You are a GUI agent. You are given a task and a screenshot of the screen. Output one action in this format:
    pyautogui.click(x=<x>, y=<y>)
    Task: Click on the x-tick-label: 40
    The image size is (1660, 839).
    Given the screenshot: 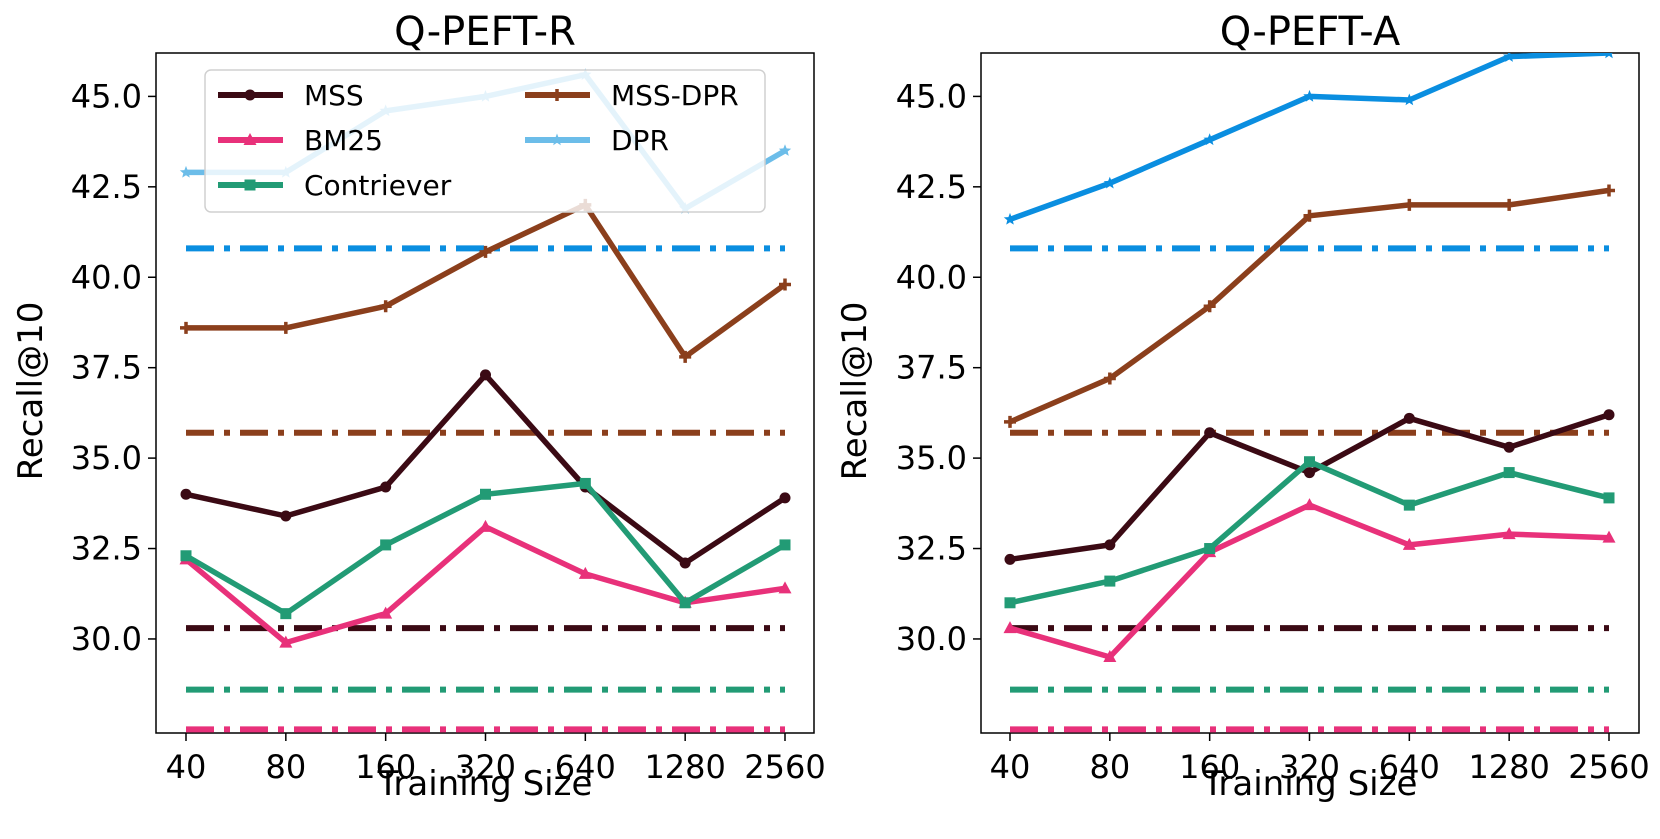 What is the action you would take?
    pyautogui.click(x=186, y=767)
    